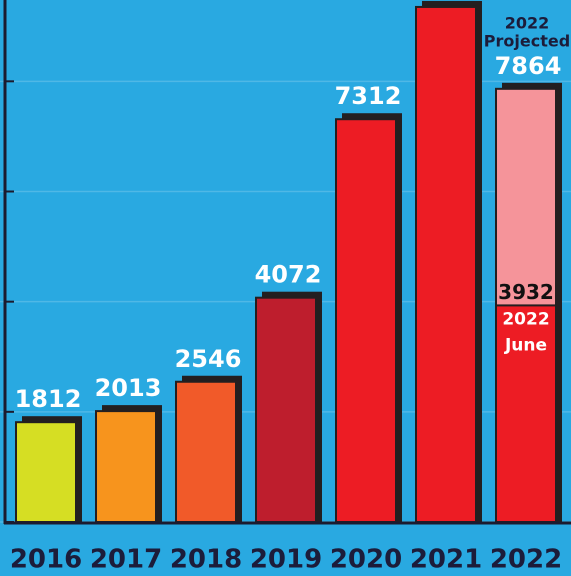 This screenshot has width=571, height=576. Describe the element at coordinates (286, 560) in the screenshot. I see `x-tick-label: 2019` at that location.